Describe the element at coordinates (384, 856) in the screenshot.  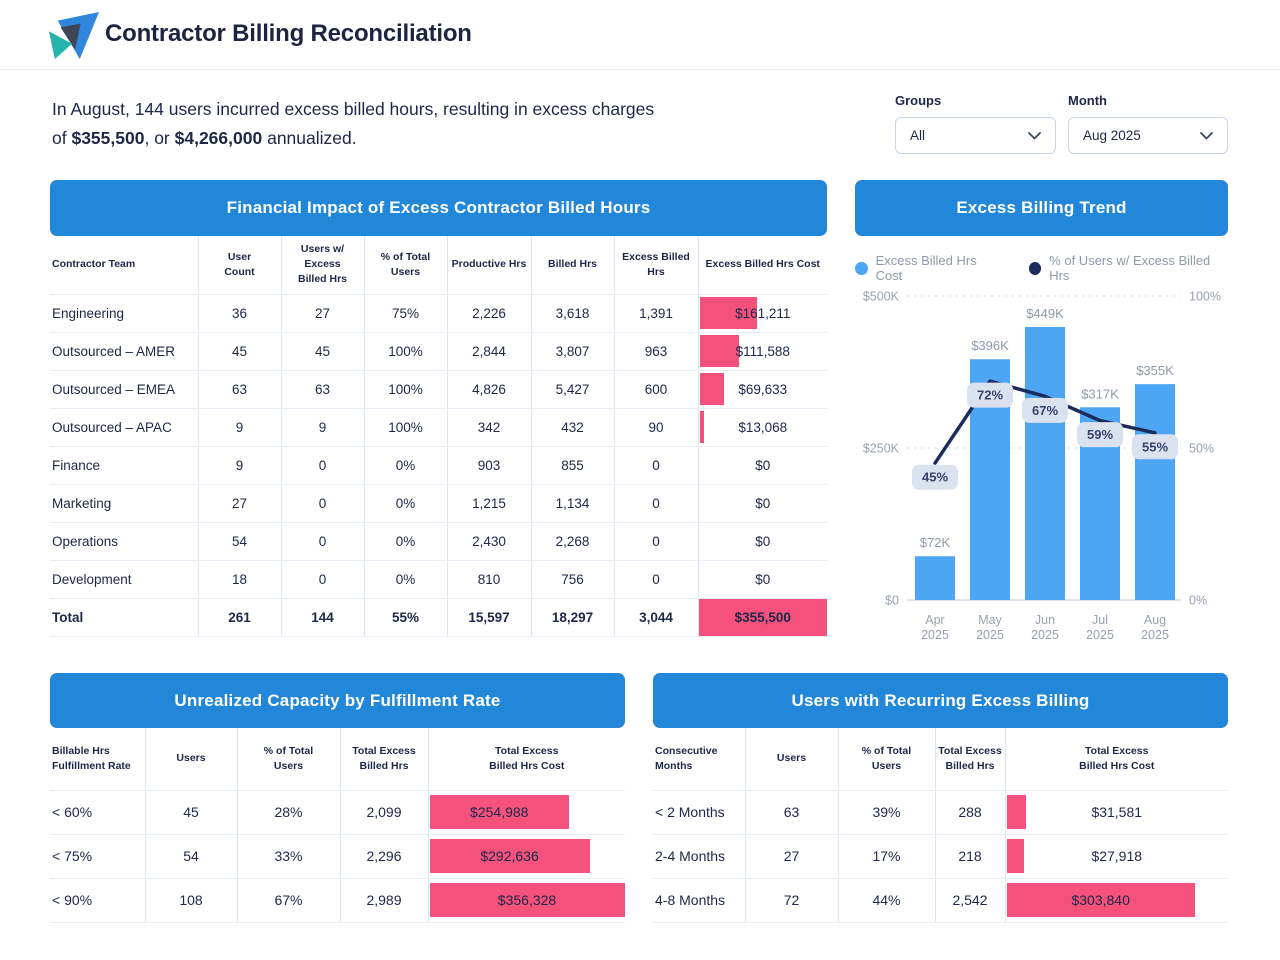
I see `table-cell: 2,296` at that location.